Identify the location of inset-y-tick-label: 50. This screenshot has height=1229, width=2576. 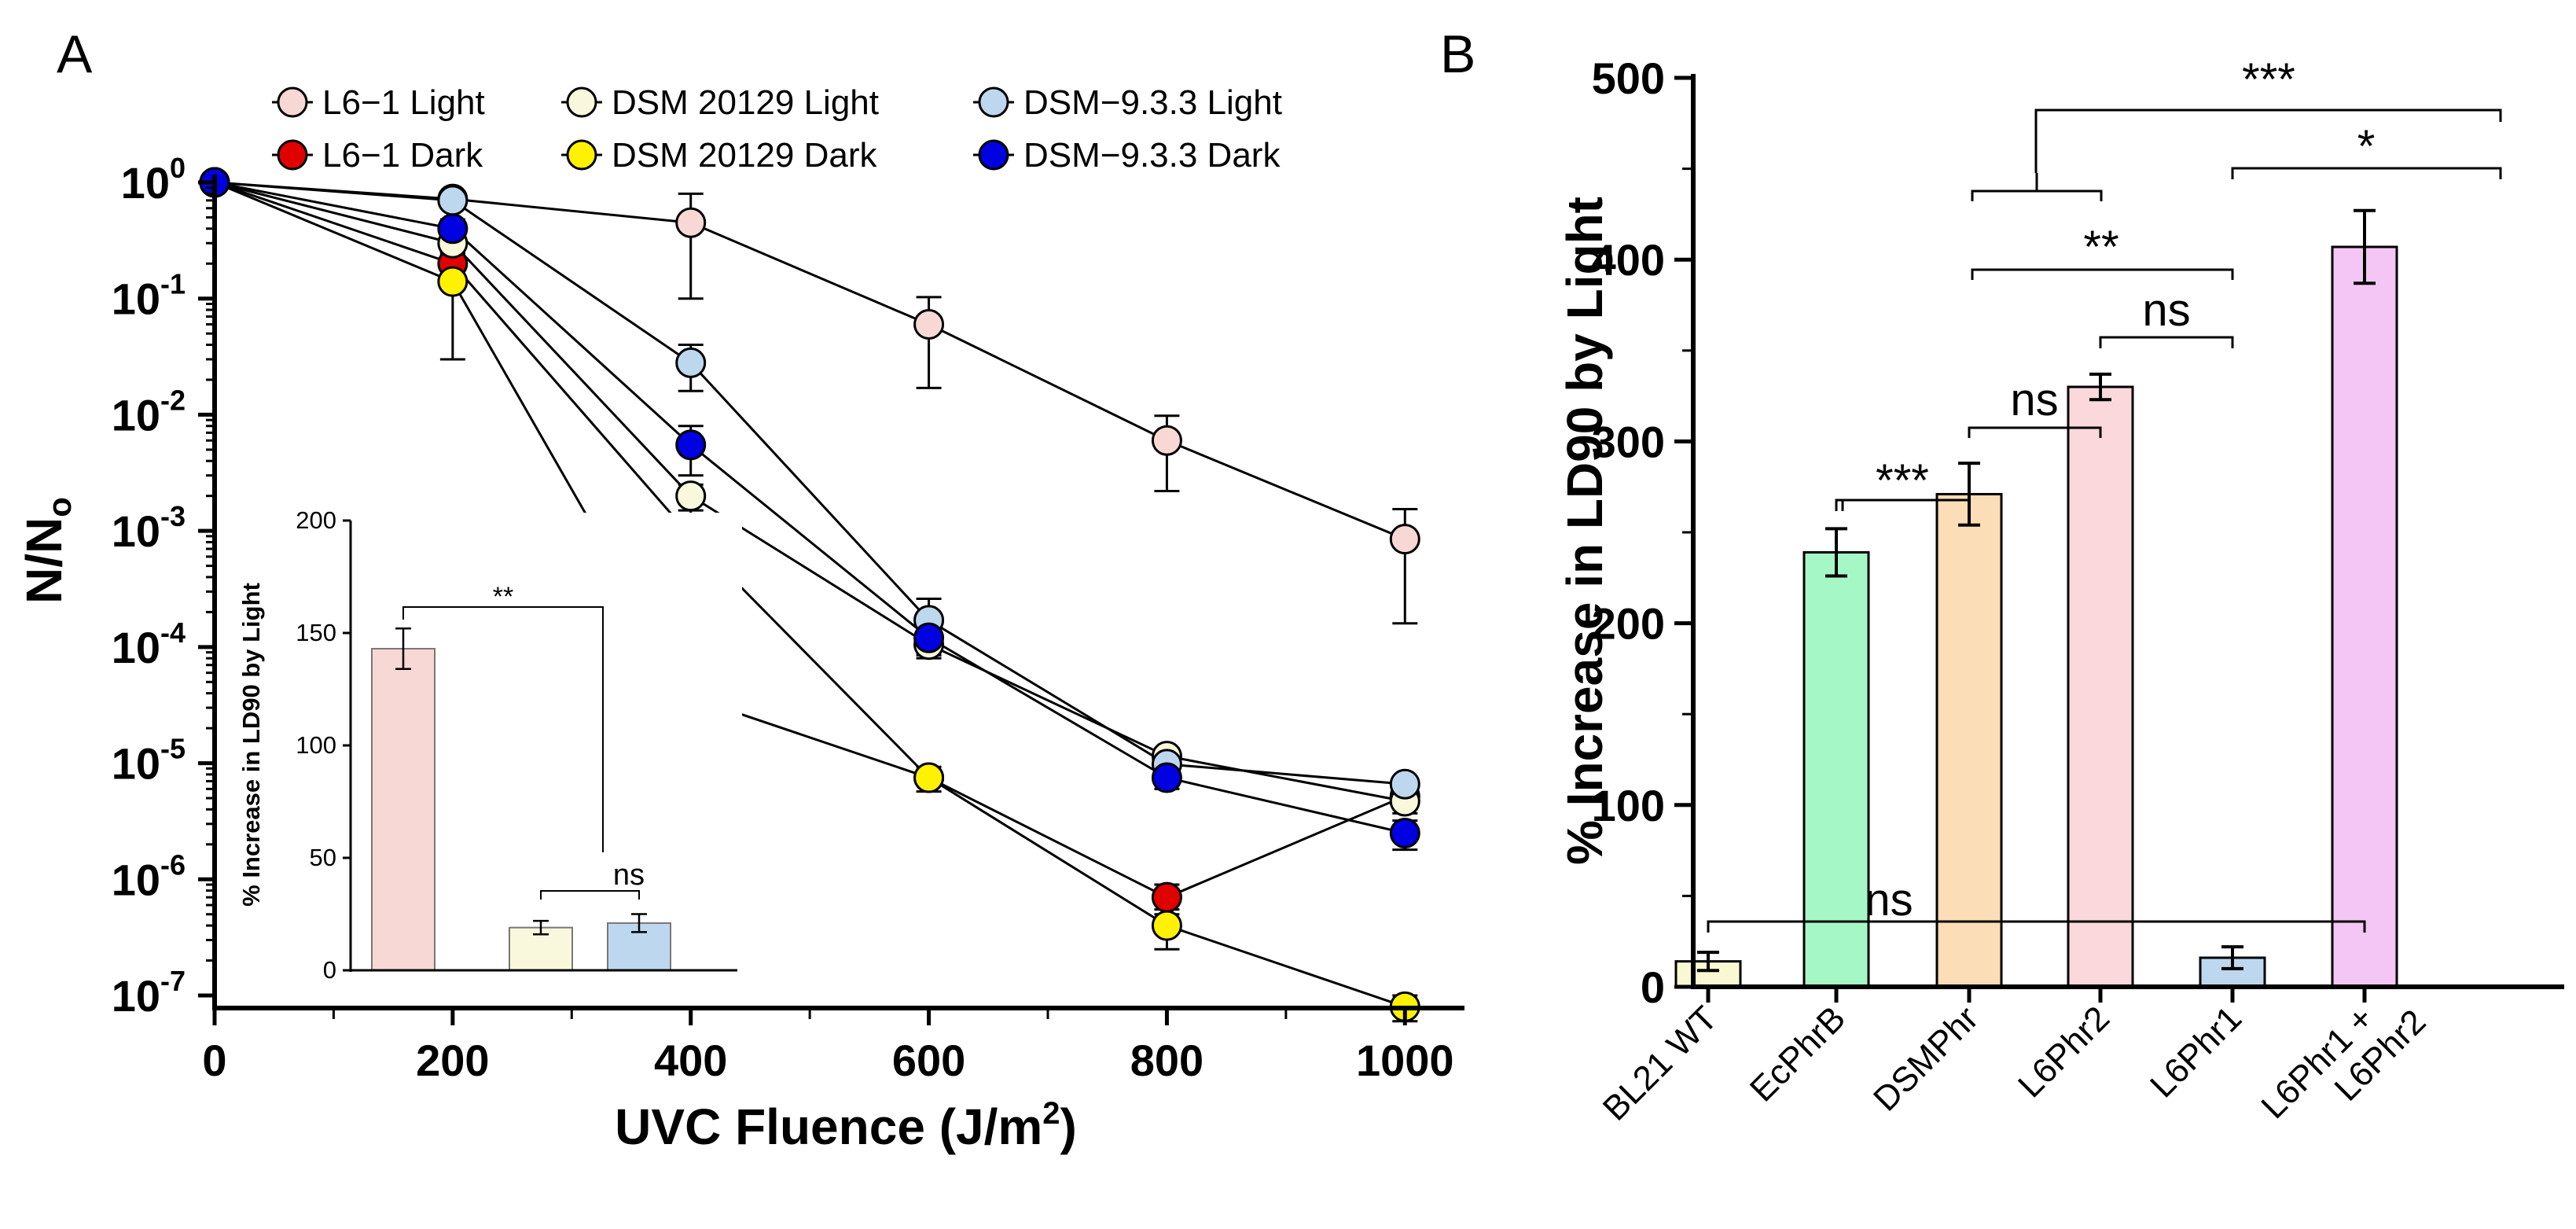
(323, 857).